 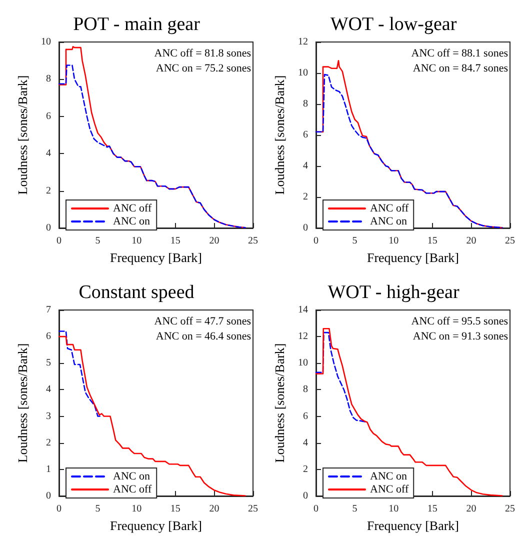 I want to click on chart-title: Constant speed, so click(x=136, y=292).